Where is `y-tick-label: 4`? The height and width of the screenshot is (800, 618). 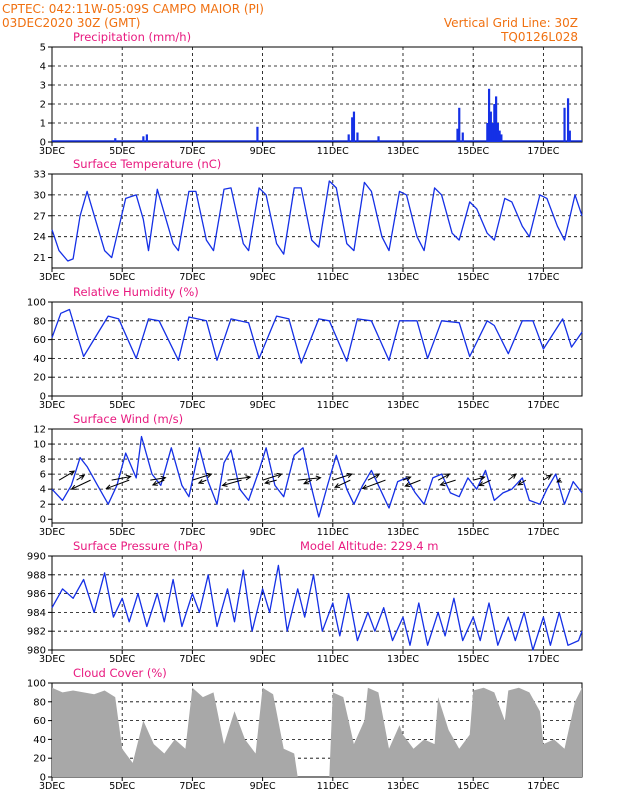
y-tick-label: 4 is located at coordinates (43, 490).